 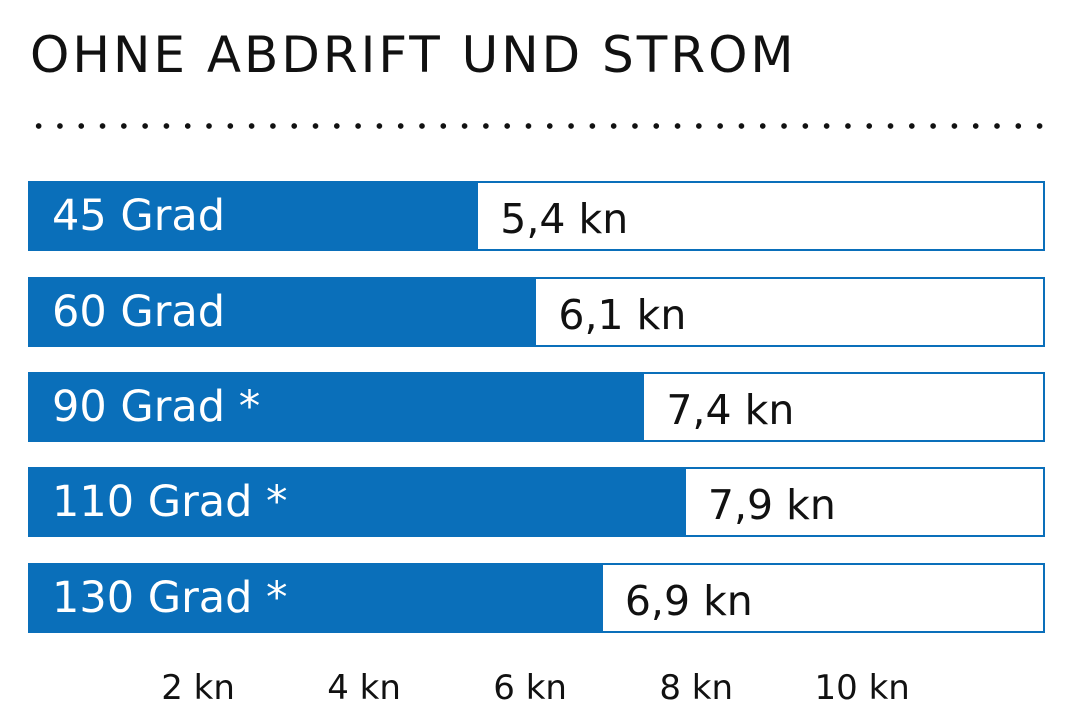 What do you see at coordinates (730, 410) in the screenshot?
I see `value-label: 7,4 kn` at bounding box center [730, 410].